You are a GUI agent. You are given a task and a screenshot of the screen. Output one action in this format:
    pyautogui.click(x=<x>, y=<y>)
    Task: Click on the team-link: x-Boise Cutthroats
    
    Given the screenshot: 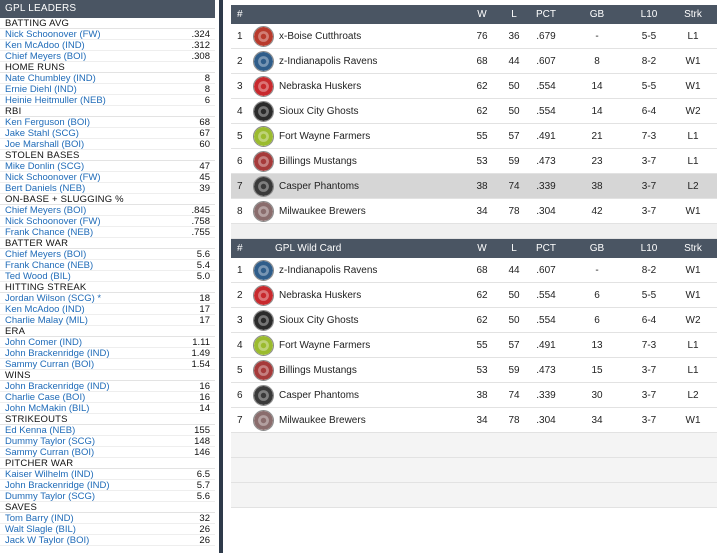 What is the action you would take?
    pyautogui.click(x=320, y=36)
    